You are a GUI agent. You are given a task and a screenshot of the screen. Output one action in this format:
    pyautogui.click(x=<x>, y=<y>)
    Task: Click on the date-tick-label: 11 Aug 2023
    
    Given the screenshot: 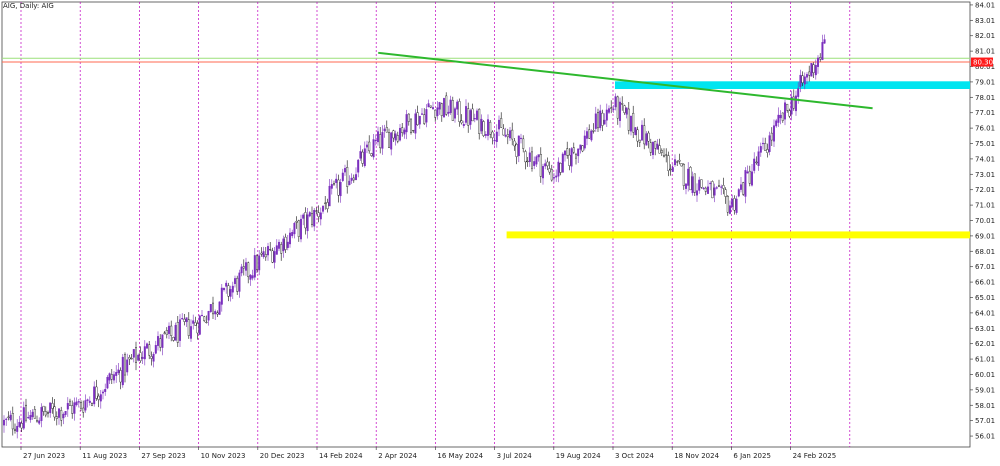 What is the action you would take?
    pyautogui.click(x=104, y=456)
    